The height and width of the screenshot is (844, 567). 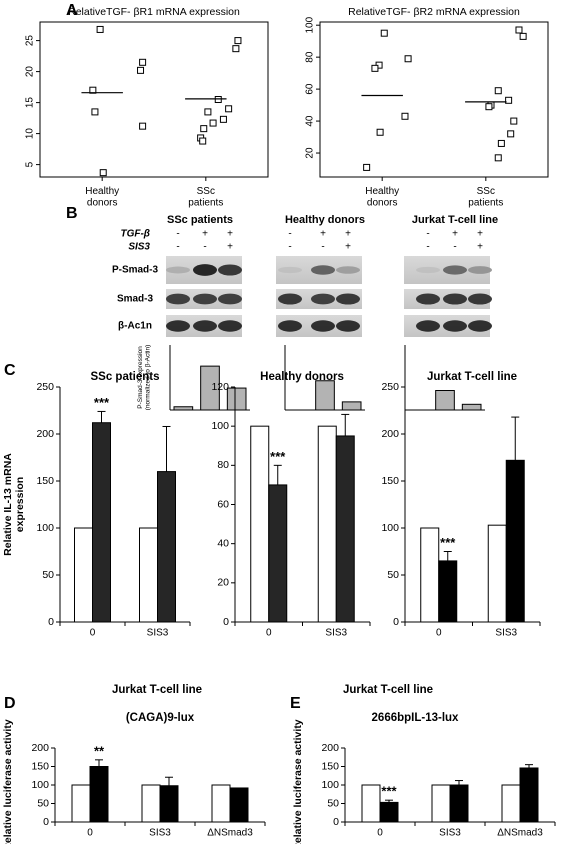 I want to click on y-tick-label: 15, so click(x=30, y=103).